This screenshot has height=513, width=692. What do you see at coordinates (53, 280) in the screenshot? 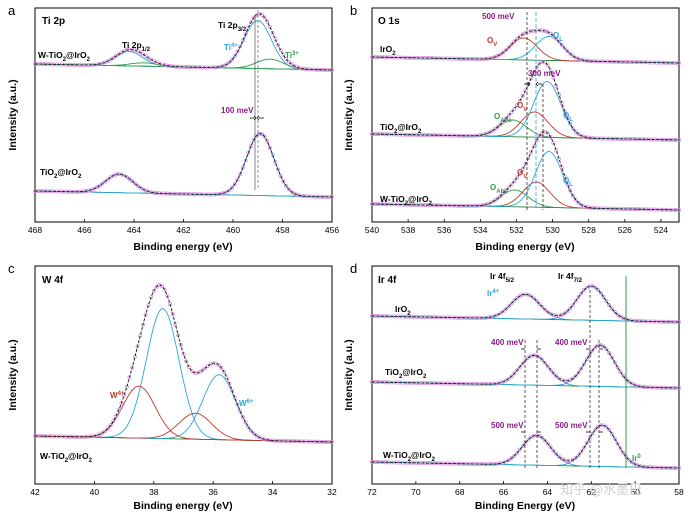
I see `panel-c-title: W 4f` at bounding box center [53, 280].